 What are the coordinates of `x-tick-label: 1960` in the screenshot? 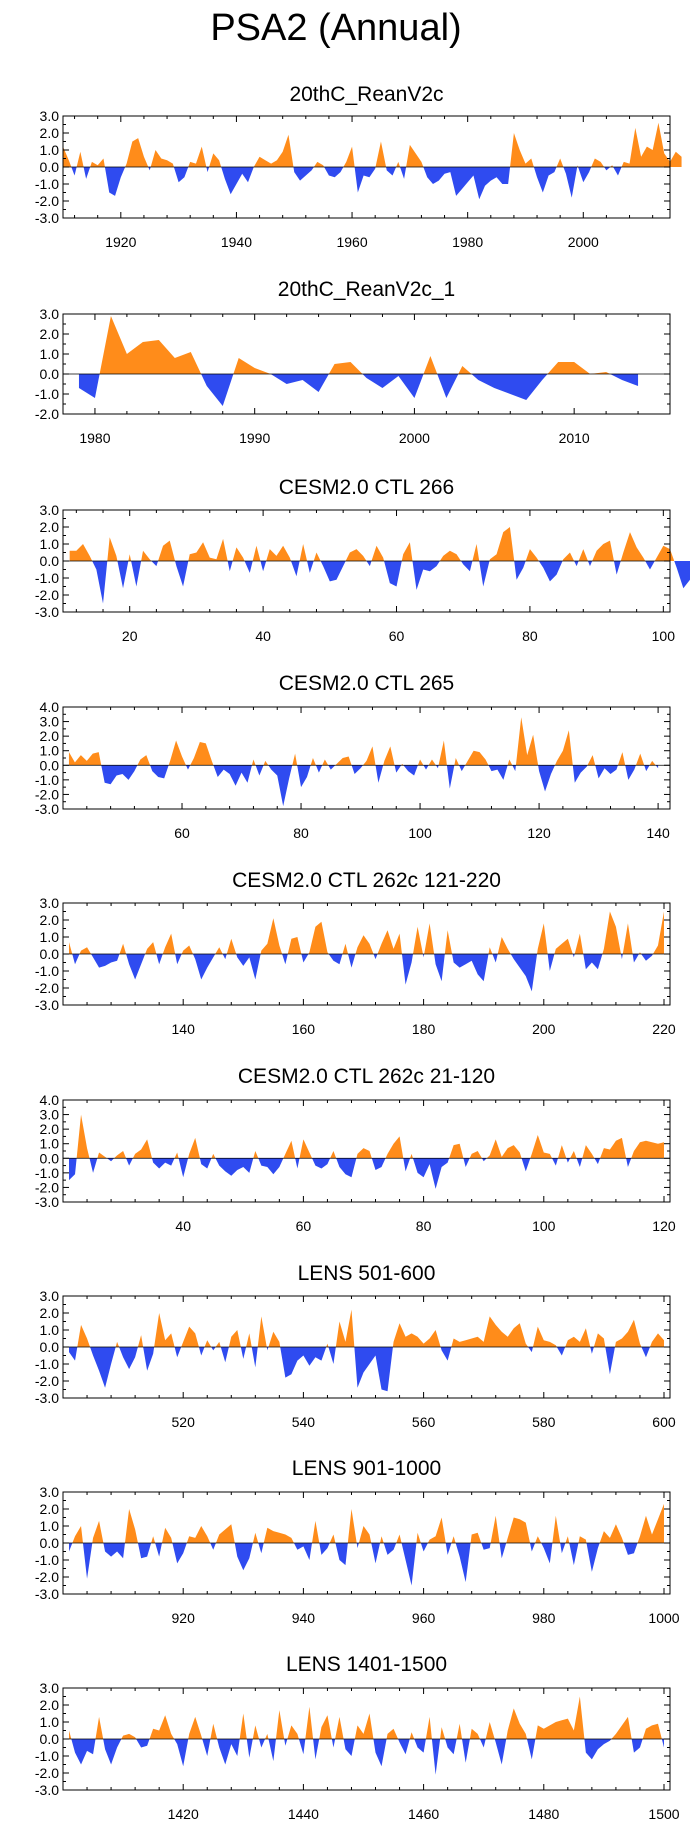 It's located at (351, 242).